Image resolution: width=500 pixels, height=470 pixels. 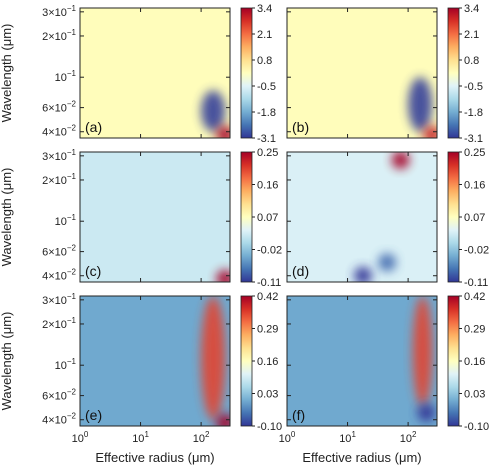 I want to click on y-tick-label: 10−1, so click(x=66, y=220).